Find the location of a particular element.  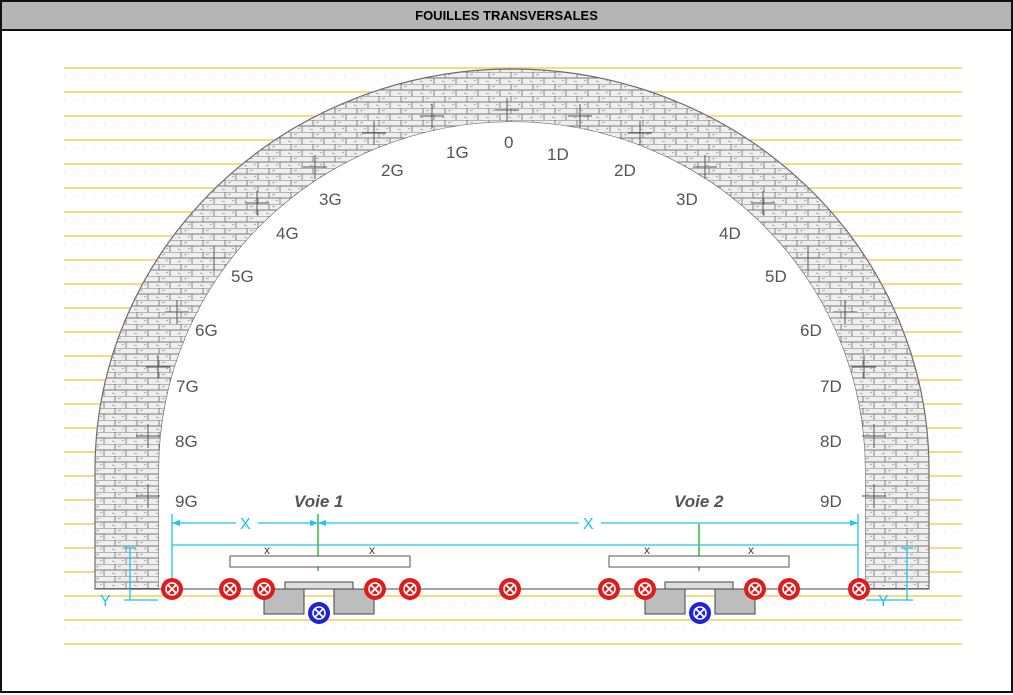

point-label-left-2: 2G is located at coordinates (392, 170).